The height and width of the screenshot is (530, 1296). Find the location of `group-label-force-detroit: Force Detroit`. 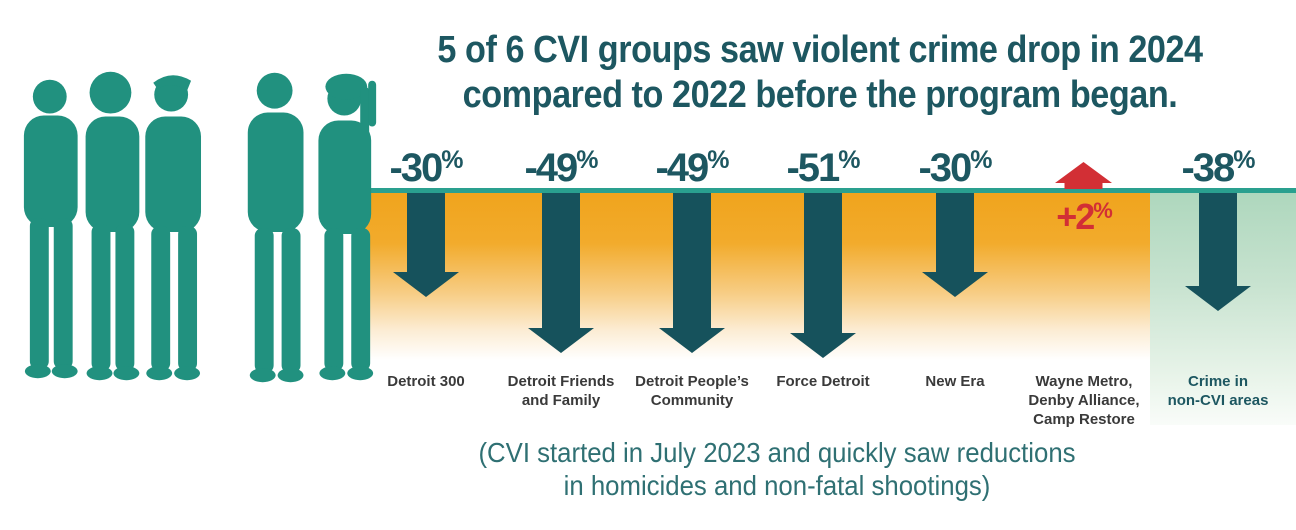

group-label-force-detroit: Force Detroit is located at coordinates (823, 381).